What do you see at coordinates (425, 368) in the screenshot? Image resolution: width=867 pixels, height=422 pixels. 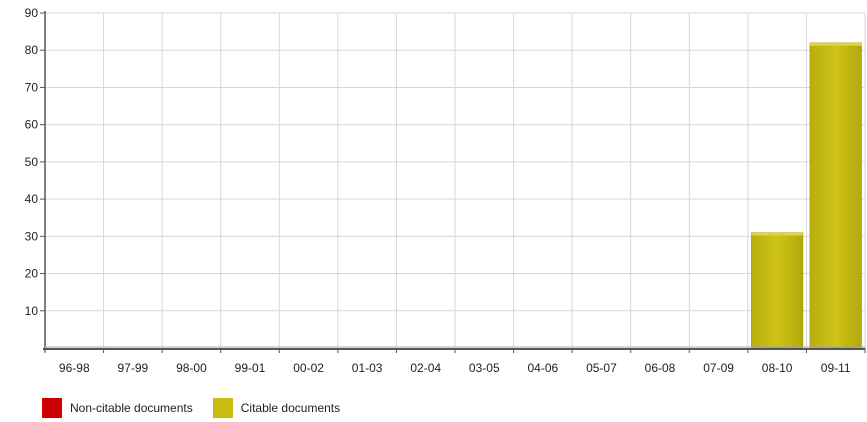 I see `x-tick-label: 02-04` at bounding box center [425, 368].